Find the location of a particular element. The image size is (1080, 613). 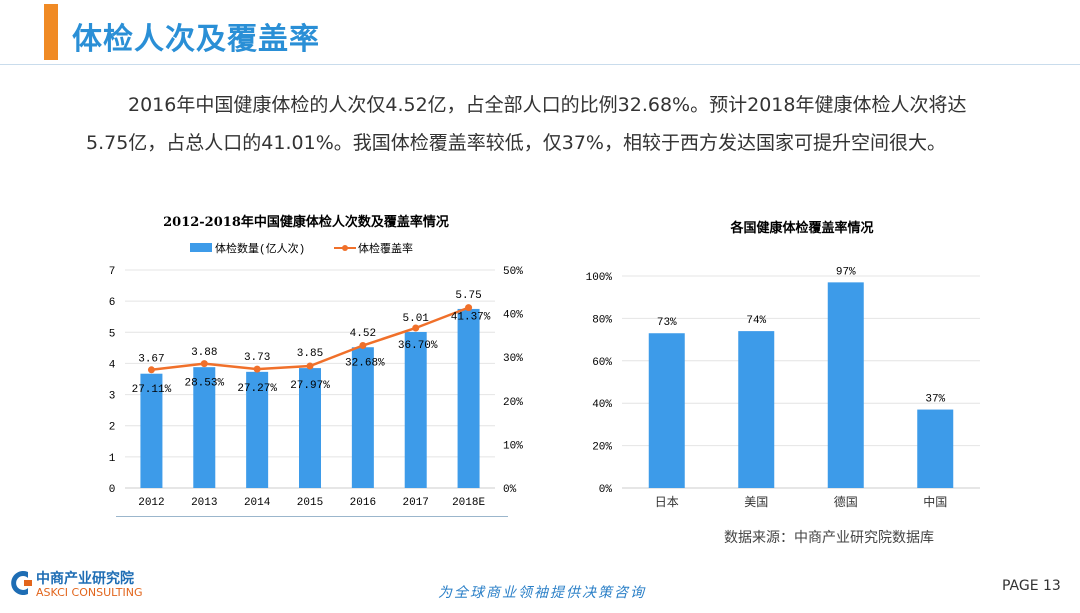

line-value-label: 27.27% is located at coordinates (257, 389).